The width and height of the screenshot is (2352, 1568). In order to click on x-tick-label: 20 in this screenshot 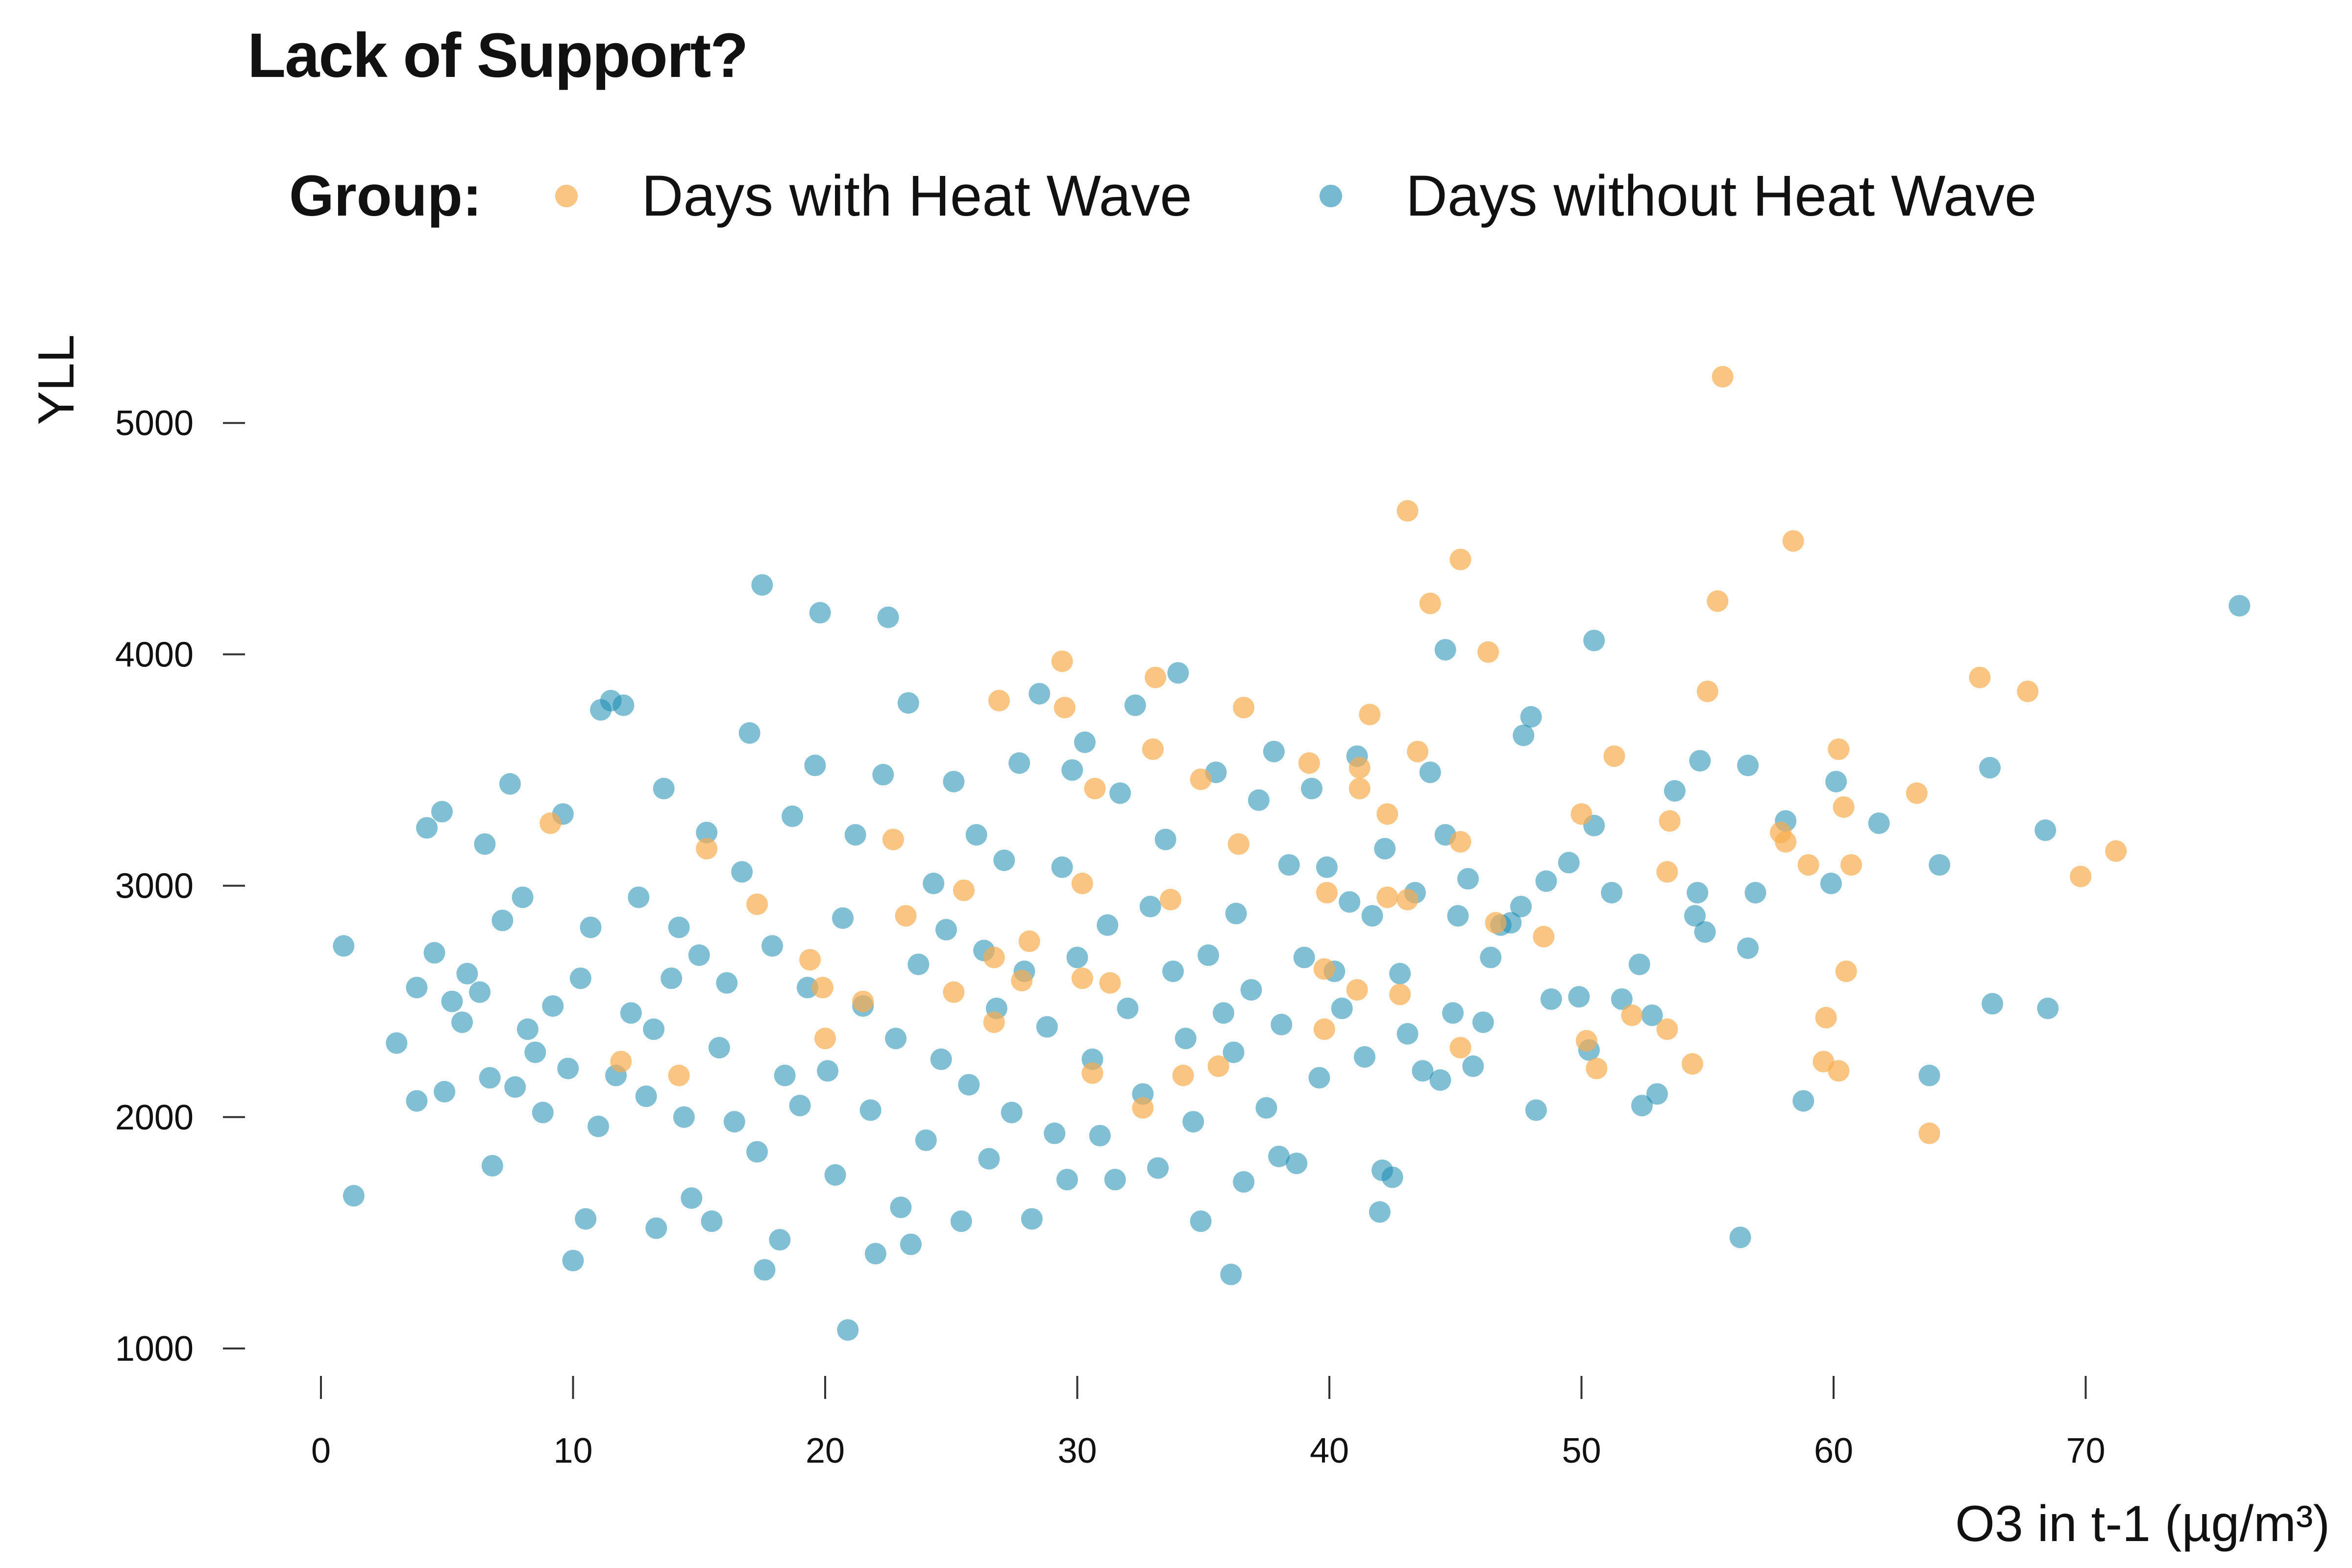, I will do `click(825, 1450)`.